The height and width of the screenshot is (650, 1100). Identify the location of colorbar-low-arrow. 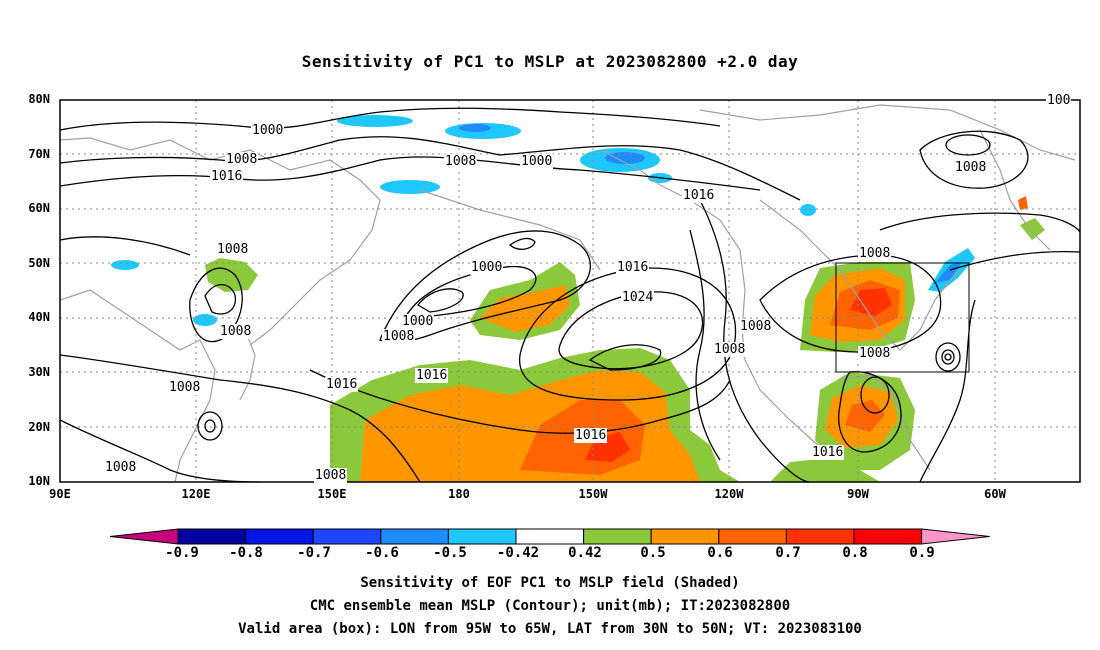
(144, 536).